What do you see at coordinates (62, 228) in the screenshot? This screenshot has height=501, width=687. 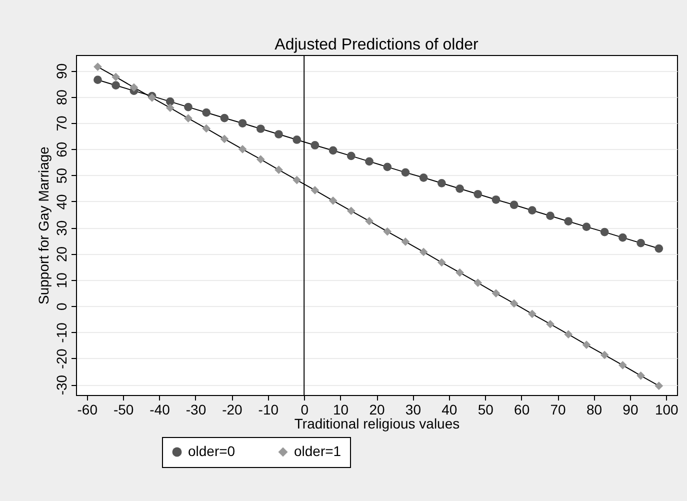 I see `y-tick-label: 30` at bounding box center [62, 228].